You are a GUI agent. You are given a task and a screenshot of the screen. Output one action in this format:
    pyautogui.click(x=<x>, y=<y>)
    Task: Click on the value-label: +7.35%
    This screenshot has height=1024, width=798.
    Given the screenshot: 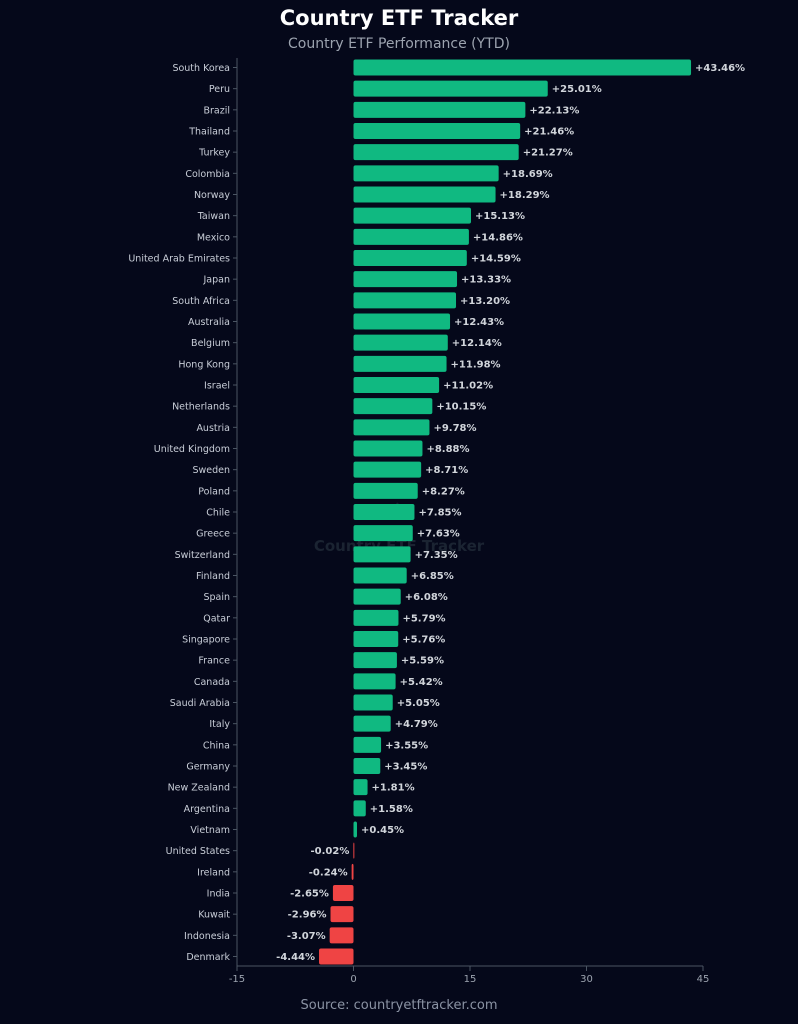 What is the action you would take?
    pyautogui.click(x=436, y=555)
    